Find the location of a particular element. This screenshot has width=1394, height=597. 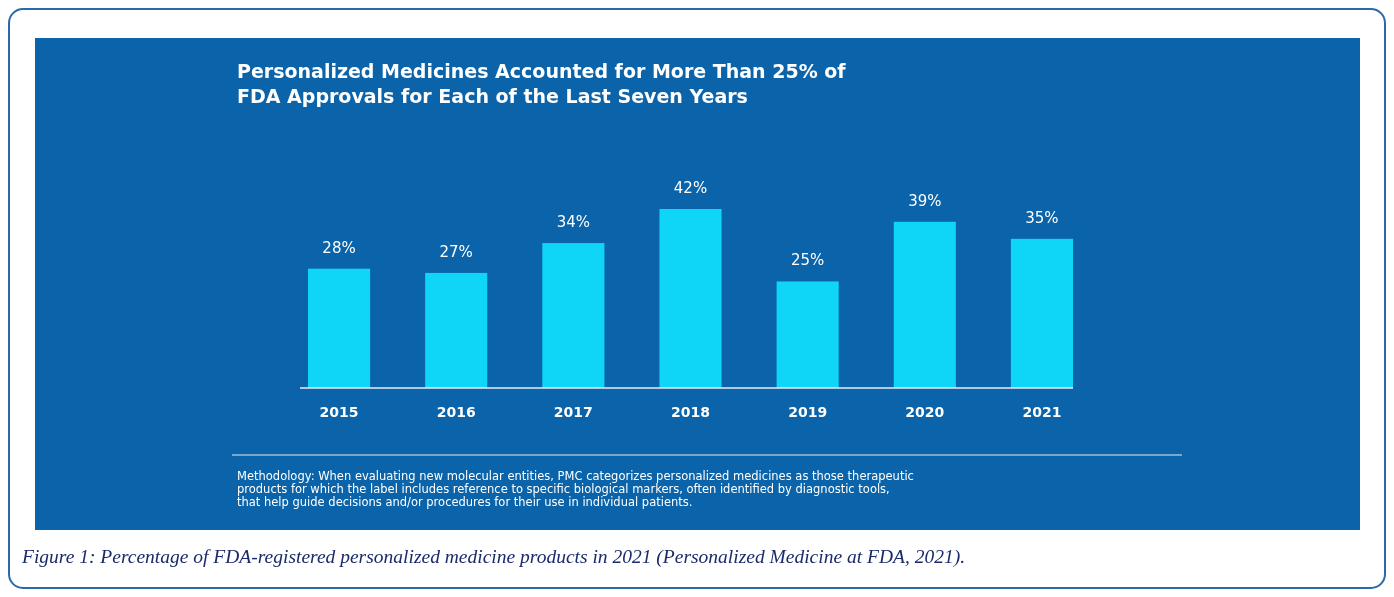

x-tick-label: 2020 is located at coordinates (925, 412).